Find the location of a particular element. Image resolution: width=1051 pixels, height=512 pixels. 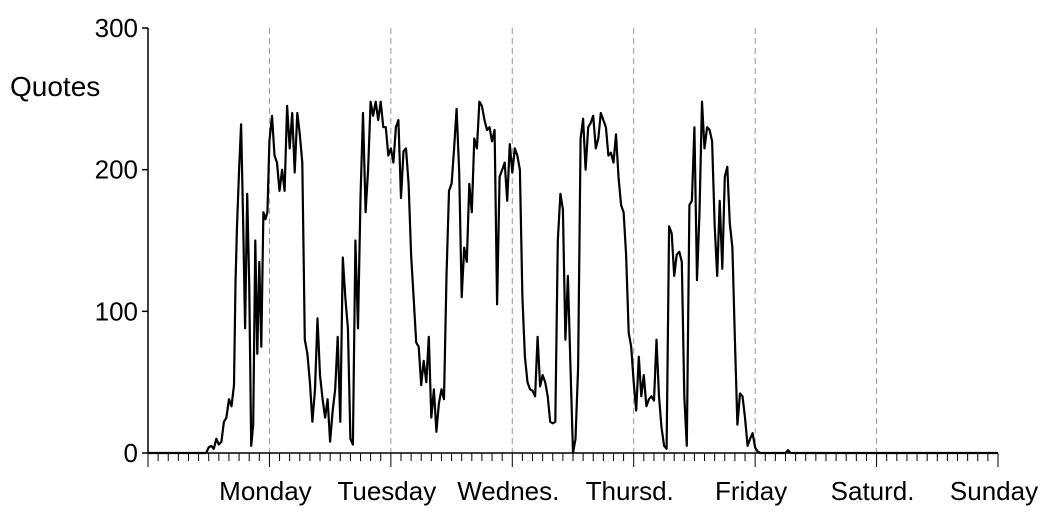

day-label-7: Sunday is located at coordinates (994, 491).